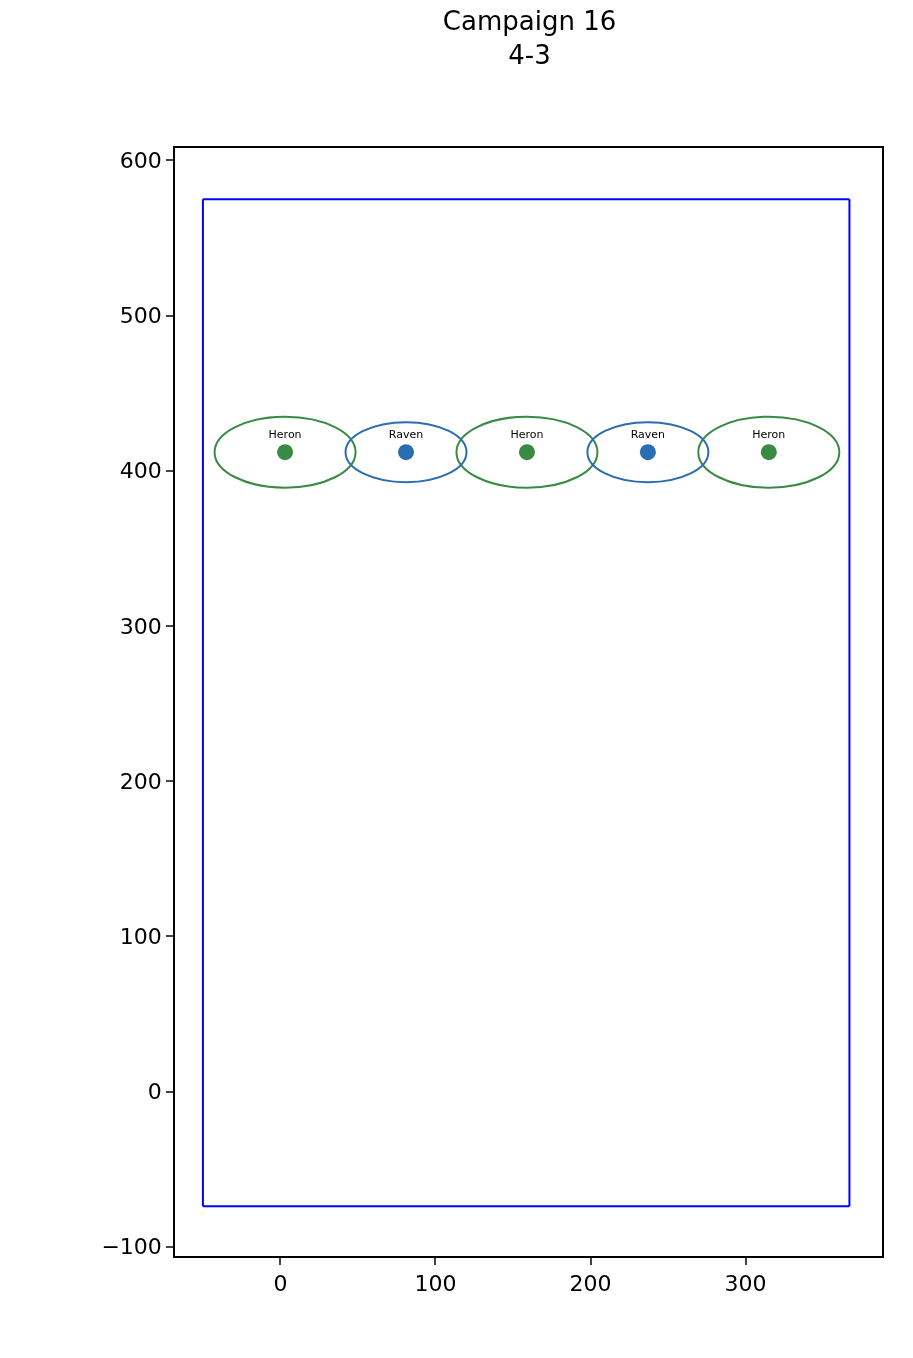 Image resolution: width=913 pixels, height=1358 pixels. What do you see at coordinates (140, 471) in the screenshot?
I see `y-tick-label: 400` at bounding box center [140, 471].